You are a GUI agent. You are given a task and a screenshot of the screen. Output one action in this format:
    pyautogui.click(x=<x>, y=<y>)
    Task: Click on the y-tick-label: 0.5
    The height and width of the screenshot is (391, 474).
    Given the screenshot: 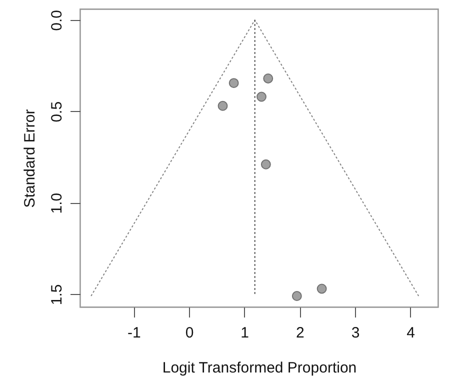 What is the action you would take?
    pyautogui.click(x=57, y=111)
    